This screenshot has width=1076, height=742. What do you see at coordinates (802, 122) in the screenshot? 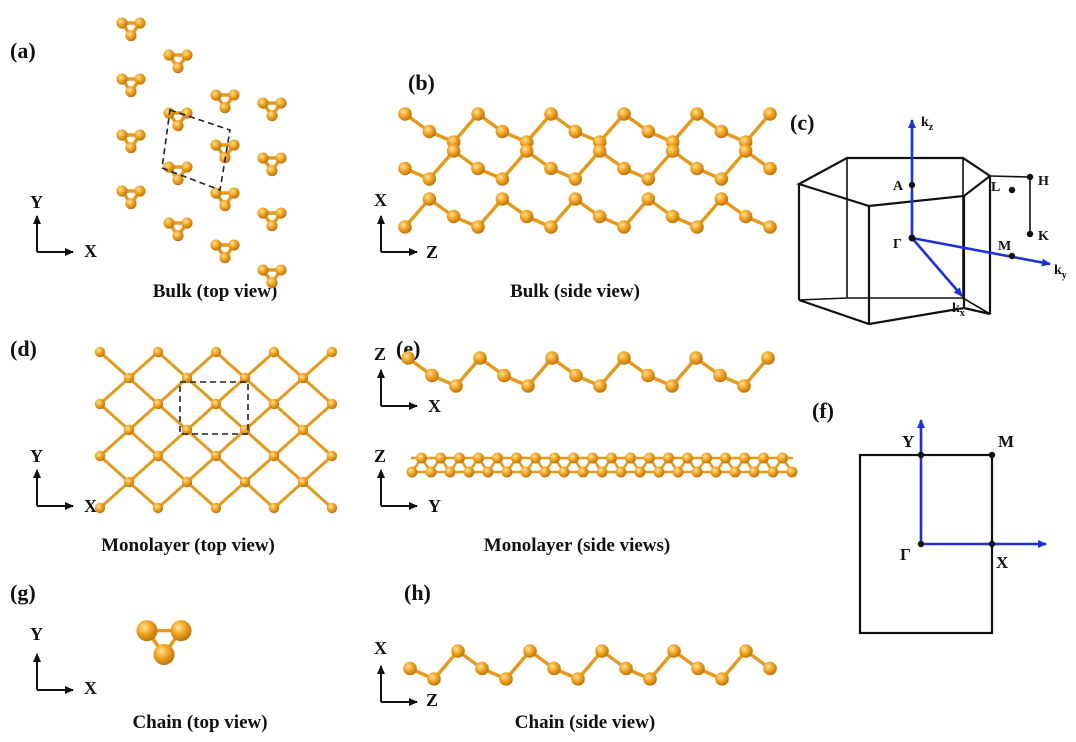
I see `panel-label-c: (c)` at bounding box center [802, 122].